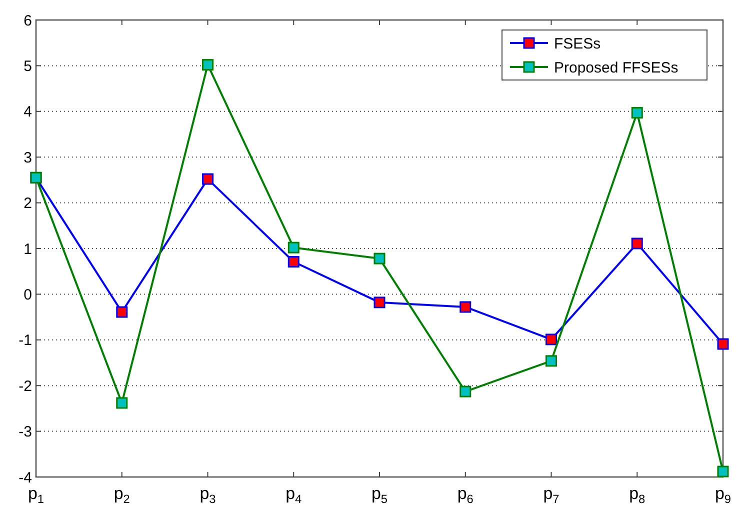  I want to click on x-tick-label: p$_{7}$, so click(551, 495).